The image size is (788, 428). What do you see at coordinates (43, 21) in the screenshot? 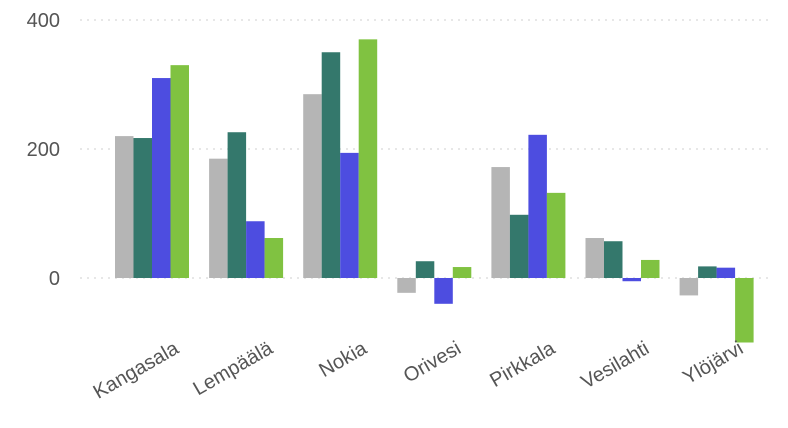
I see `y-tick-label: 400` at bounding box center [43, 21].